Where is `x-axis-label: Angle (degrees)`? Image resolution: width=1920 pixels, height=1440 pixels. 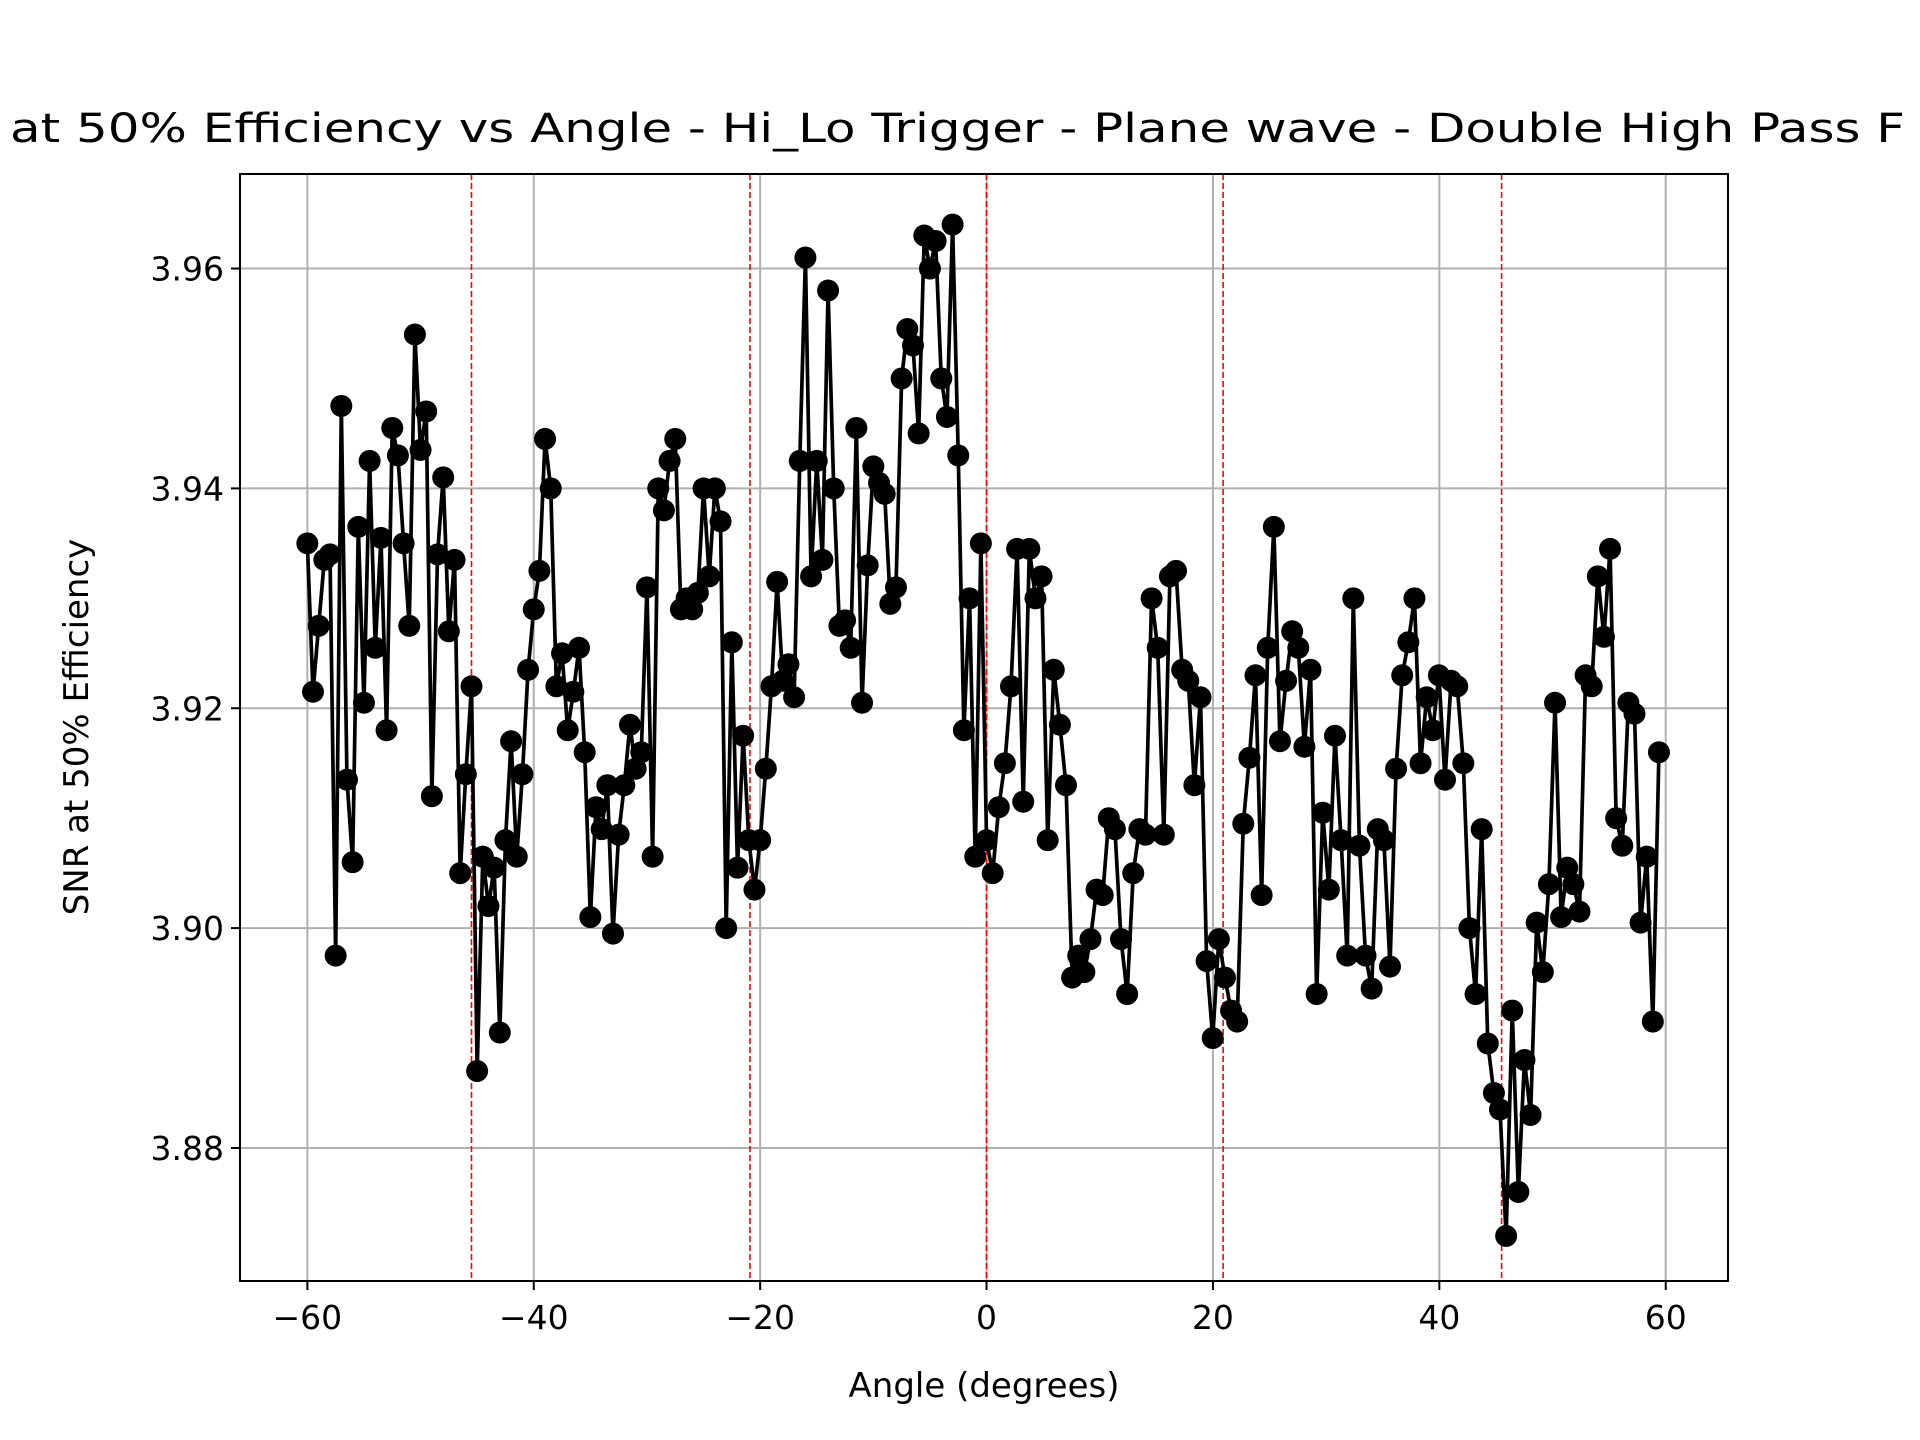 x-axis-label: Angle (degrees) is located at coordinates (984, 1386).